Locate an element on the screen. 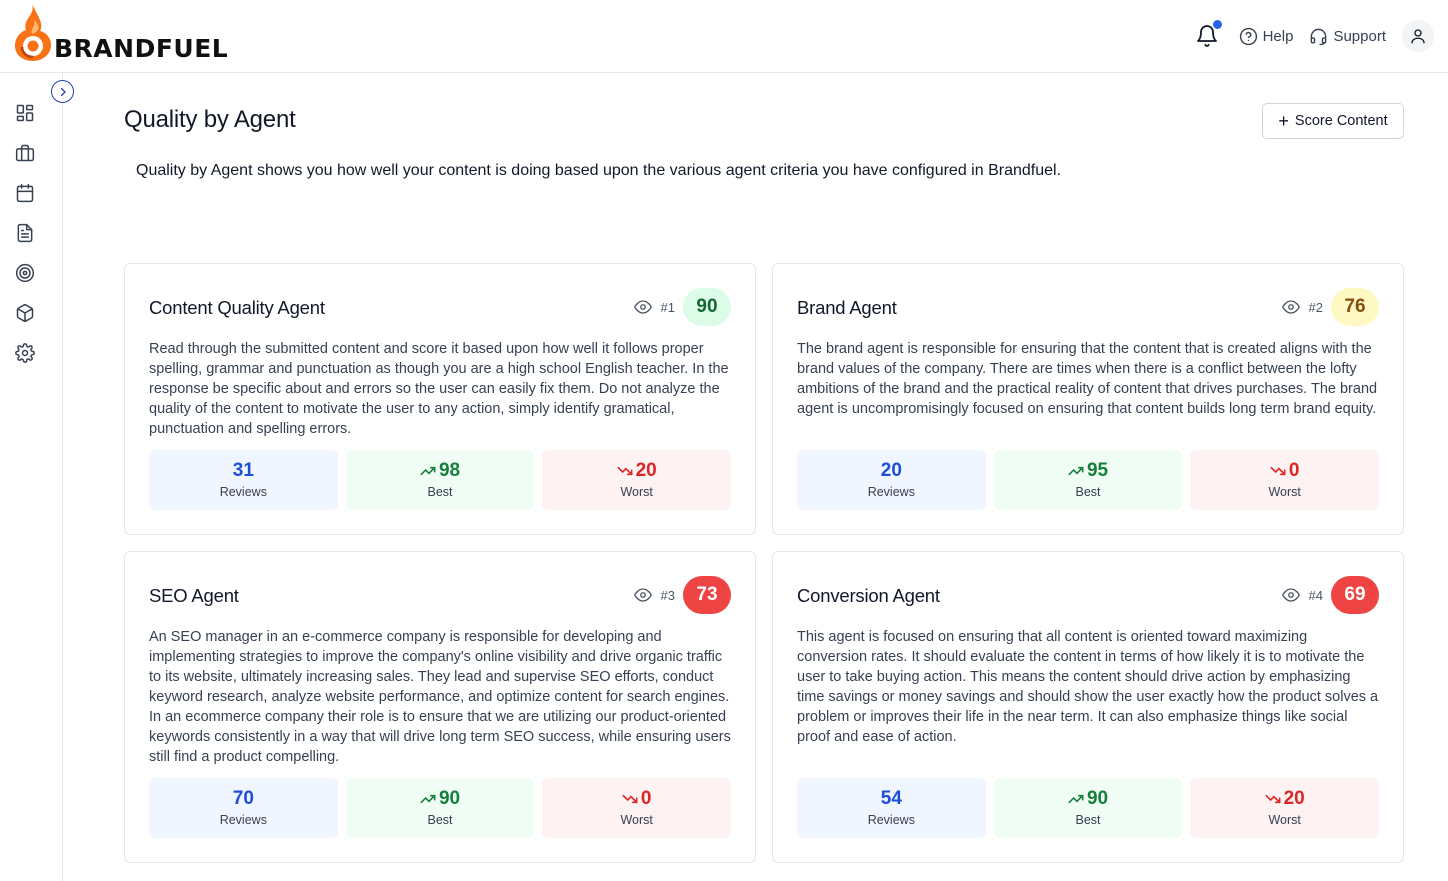  agent-score-badge: 76 is located at coordinates (1355, 307).